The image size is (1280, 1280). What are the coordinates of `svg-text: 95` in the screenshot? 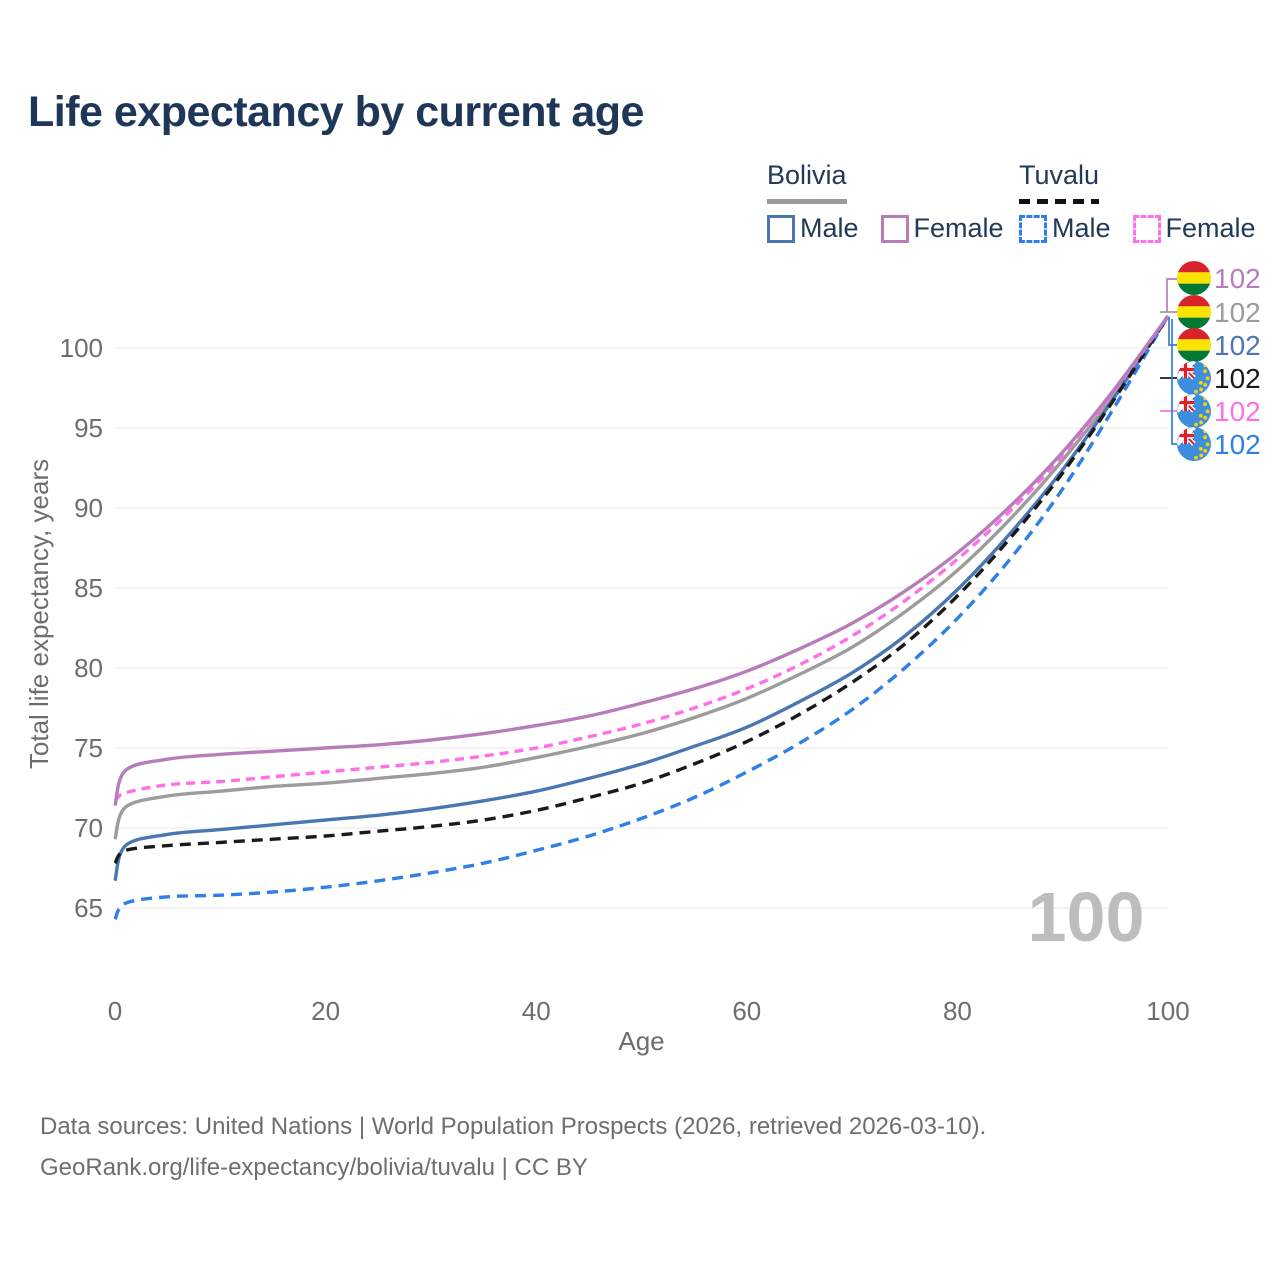 It's located at (88, 428).